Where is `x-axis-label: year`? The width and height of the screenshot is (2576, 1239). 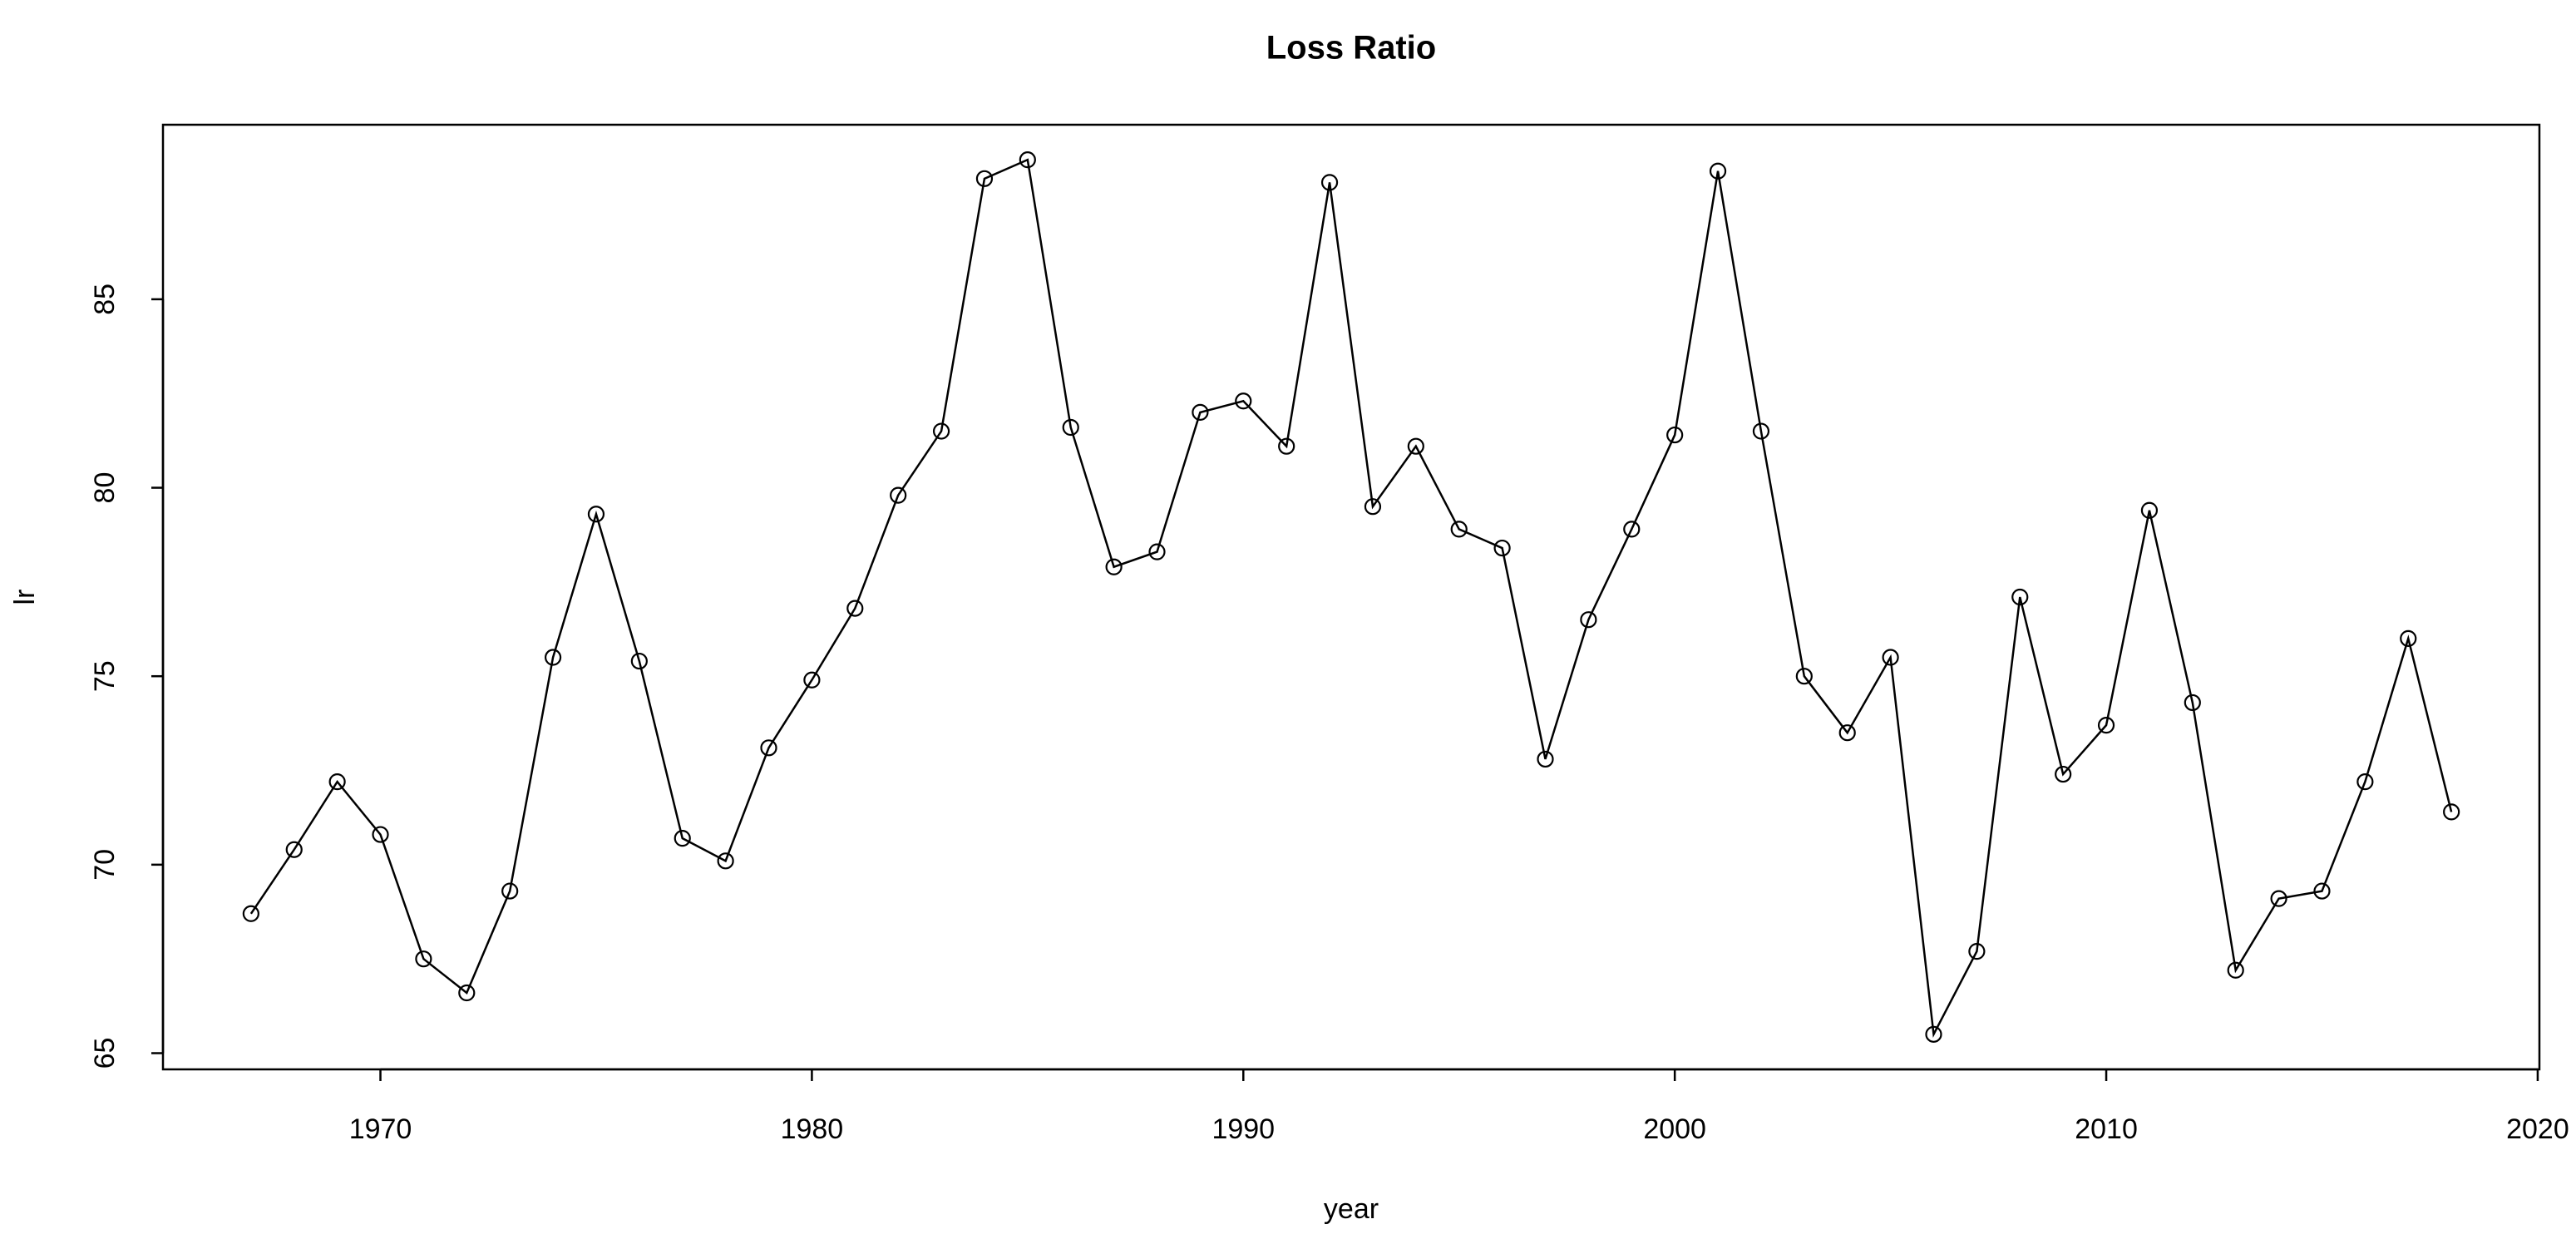 x-axis-label: year is located at coordinates (1351, 1209).